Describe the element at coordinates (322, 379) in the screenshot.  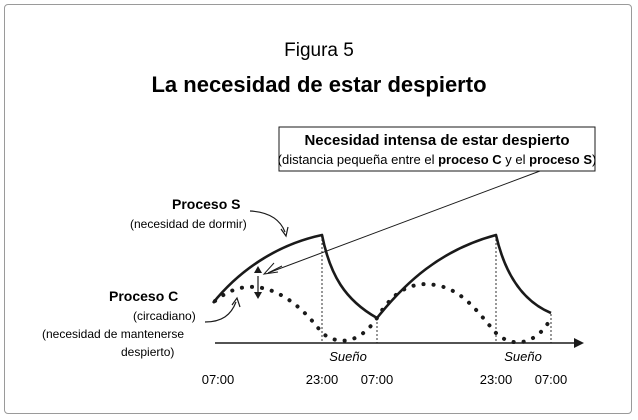
I see `tick-label-2: 23:00` at that location.